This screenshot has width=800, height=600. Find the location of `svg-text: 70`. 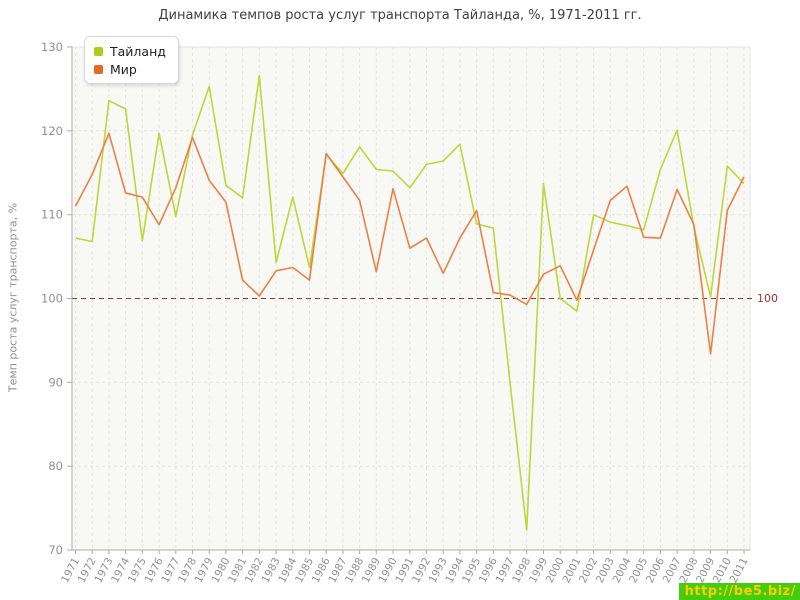

svg-text: 70 is located at coordinates (55, 550).